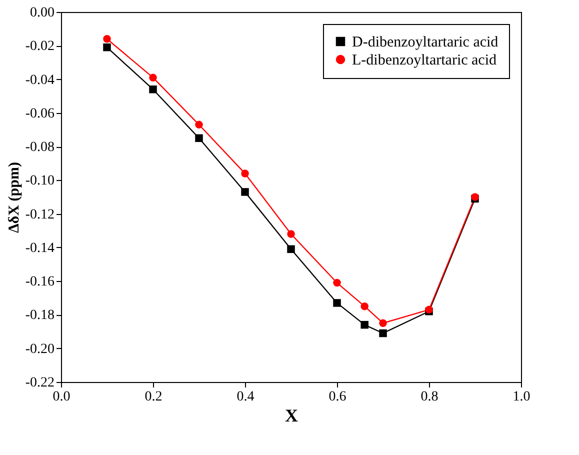 The image size is (579, 455). What do you see at coordinates (39, 349) in the screenshot?
I see `y-tick-label: -0.20` at bounding box center [39, 349].